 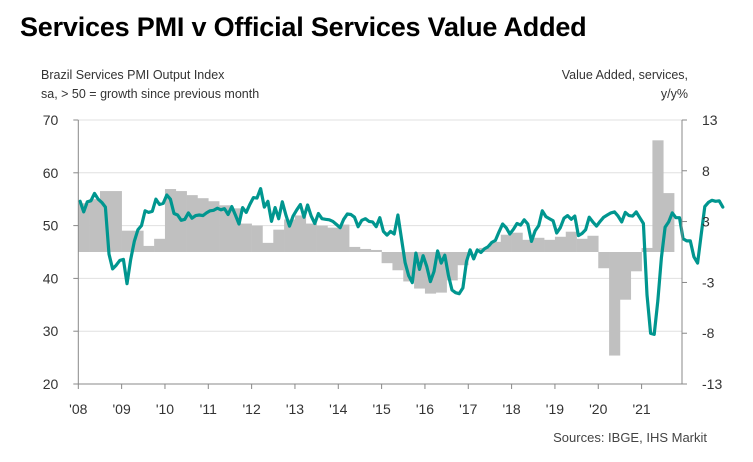 I want to click on x-tick-label: '15, so click(x=381, y=409).